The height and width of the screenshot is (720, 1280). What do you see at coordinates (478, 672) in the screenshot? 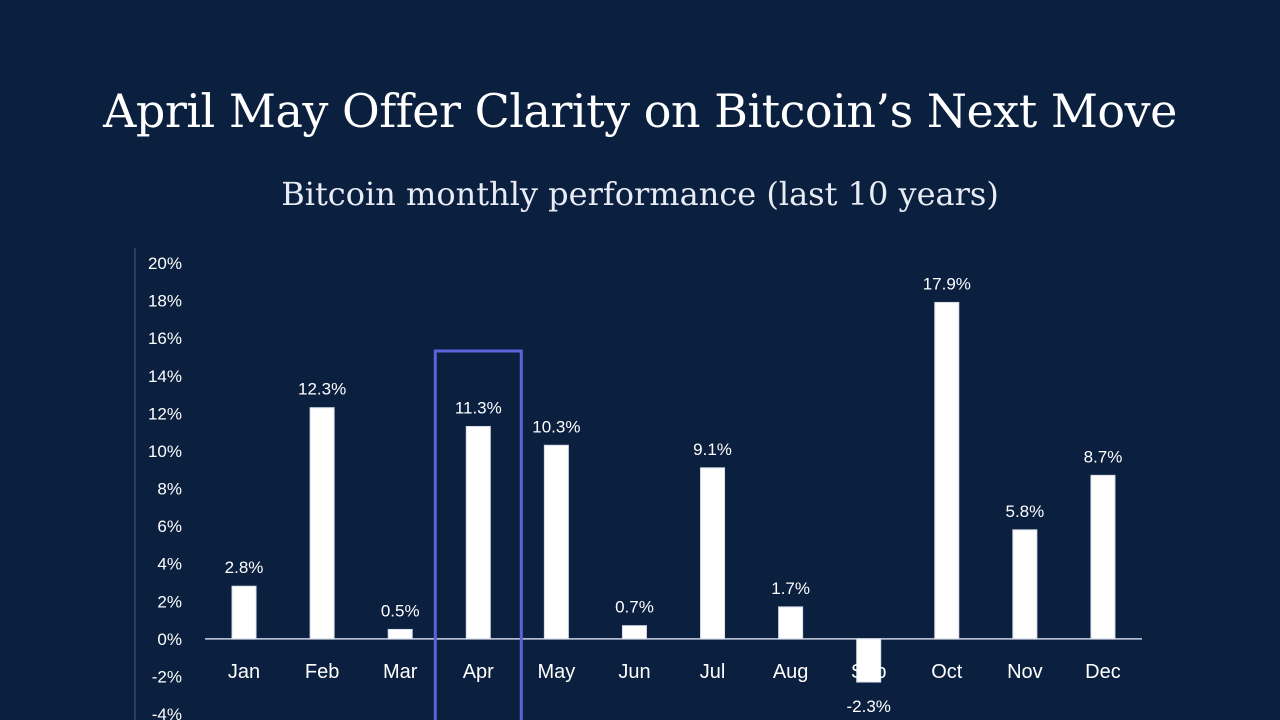
I see `x-category-label: Apr` at bounding box center [478, 672].